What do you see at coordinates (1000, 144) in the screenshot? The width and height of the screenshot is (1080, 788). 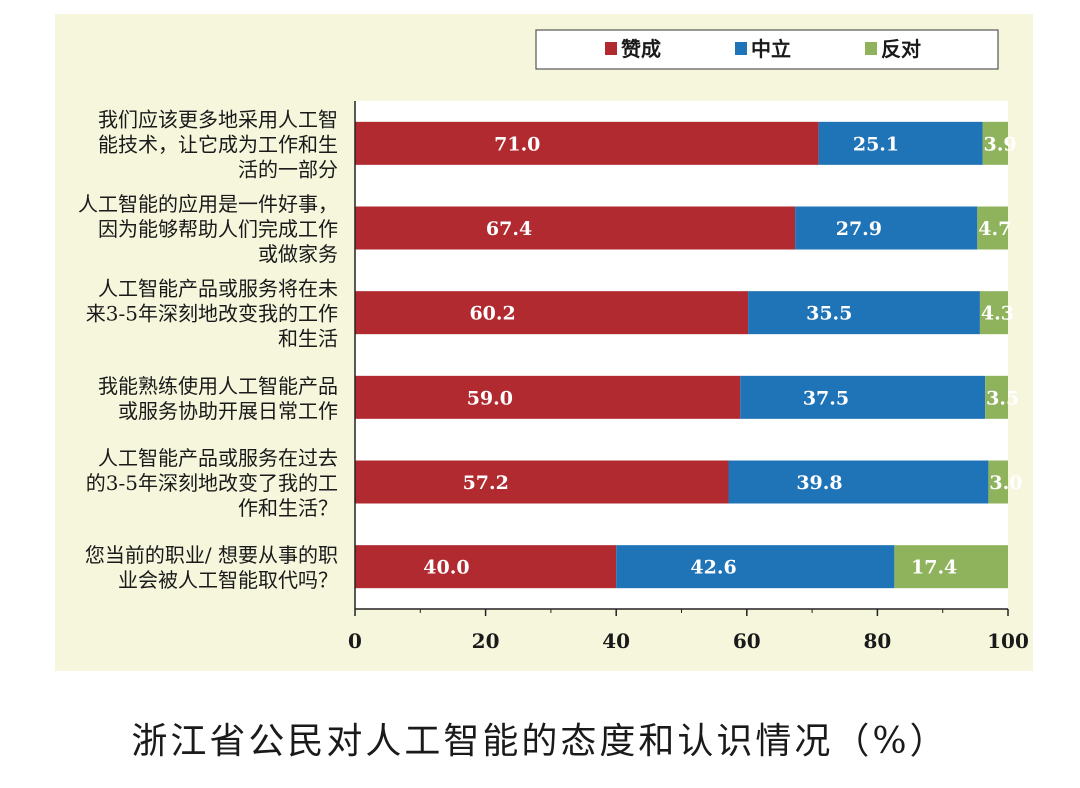 I see `data-label-oppose-1: 3.9` at bounding box center [1000, 144].